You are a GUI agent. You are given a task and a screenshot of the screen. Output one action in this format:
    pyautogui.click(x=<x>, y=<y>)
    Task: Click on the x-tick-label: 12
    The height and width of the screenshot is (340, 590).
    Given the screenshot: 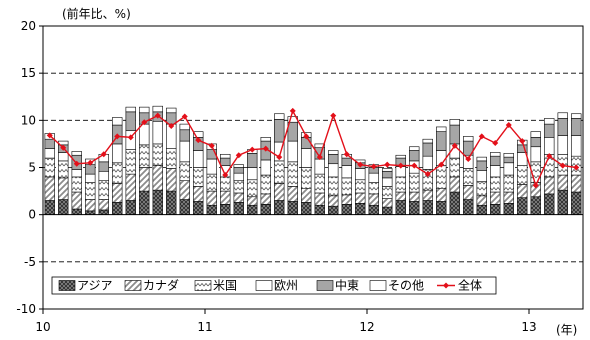 What is the action you would take?
    pyautogui.click(x=366, y=327)
    